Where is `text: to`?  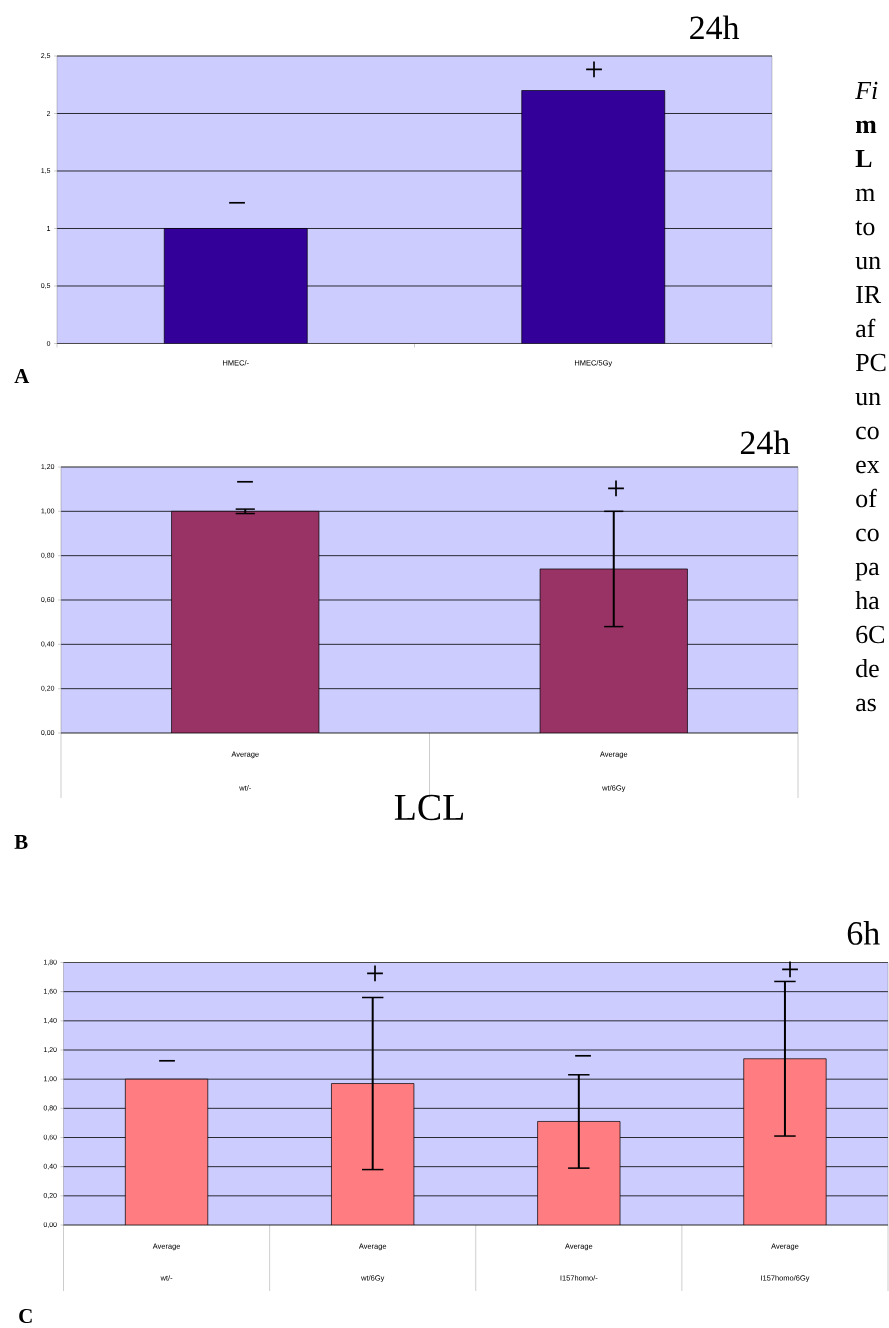
text: to is located at coordinates (865, 228).